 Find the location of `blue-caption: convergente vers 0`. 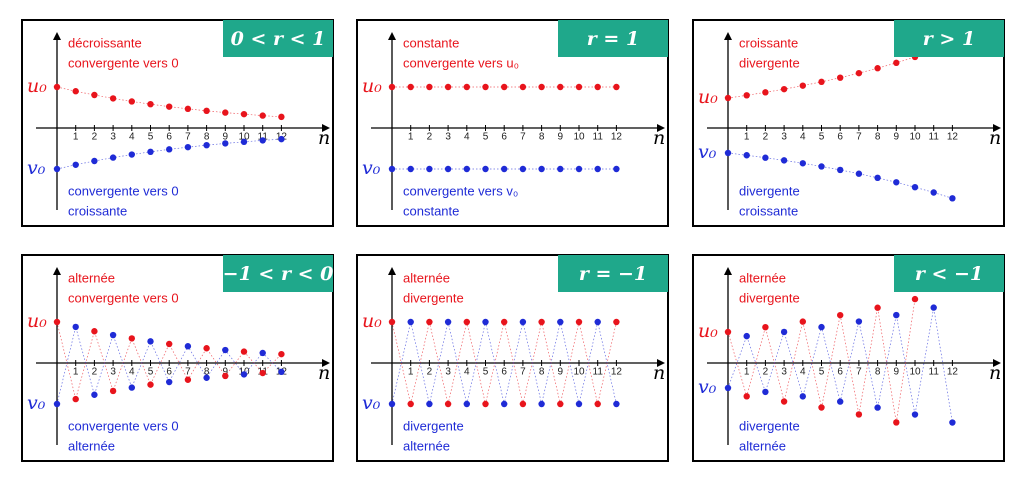

blue-caption: convergente vers 0 is located at coordinates (123, 190).